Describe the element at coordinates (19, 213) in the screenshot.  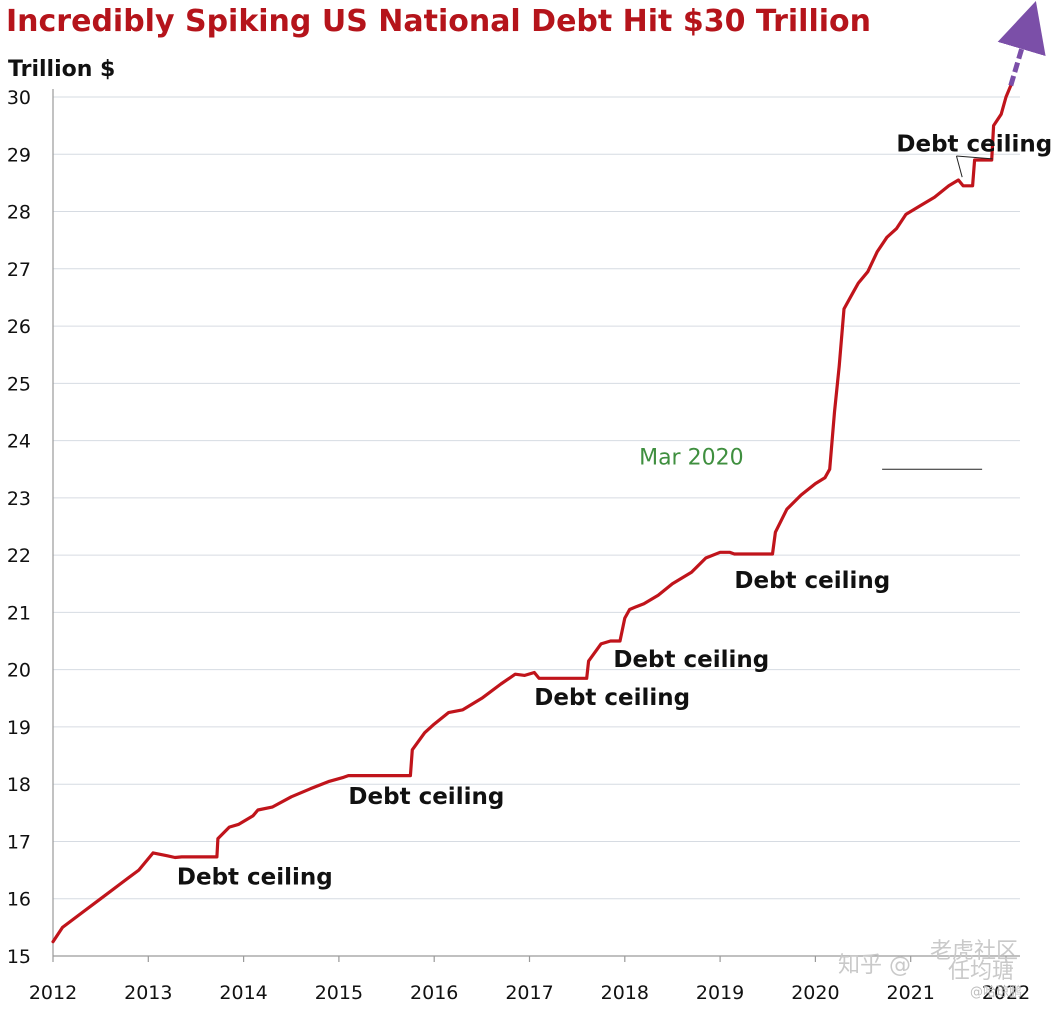
I see `y-tick-label-28: 28` at that location.